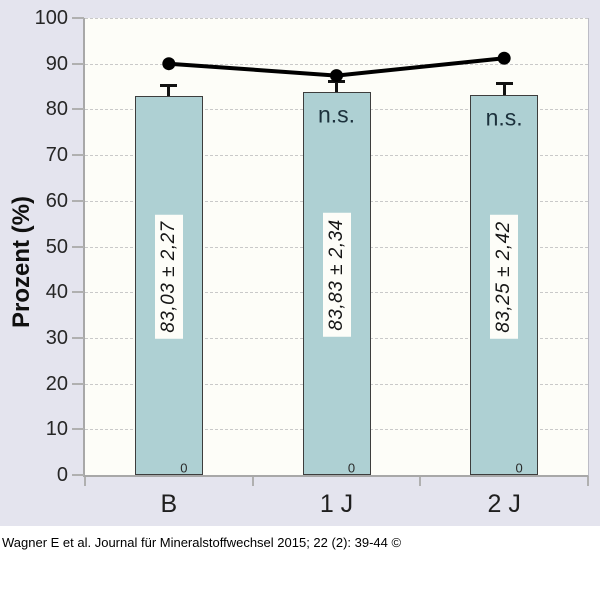  I want to click on bar-value-label-0: 83,03 ± 2,27, so click(168, 277).